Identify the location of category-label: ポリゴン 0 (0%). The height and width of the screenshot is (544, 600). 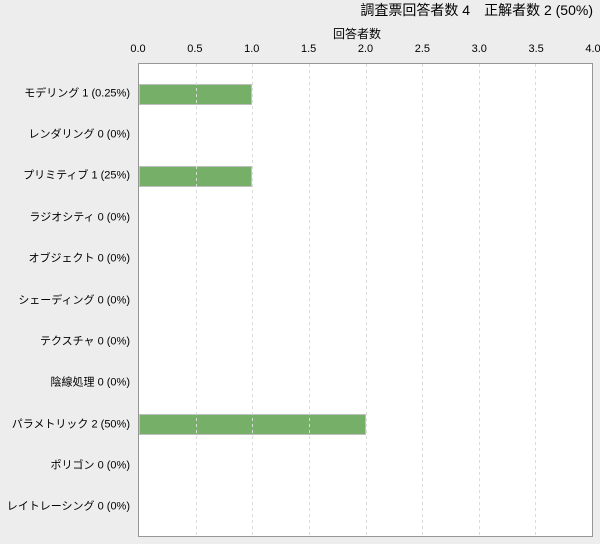
(90, 465).